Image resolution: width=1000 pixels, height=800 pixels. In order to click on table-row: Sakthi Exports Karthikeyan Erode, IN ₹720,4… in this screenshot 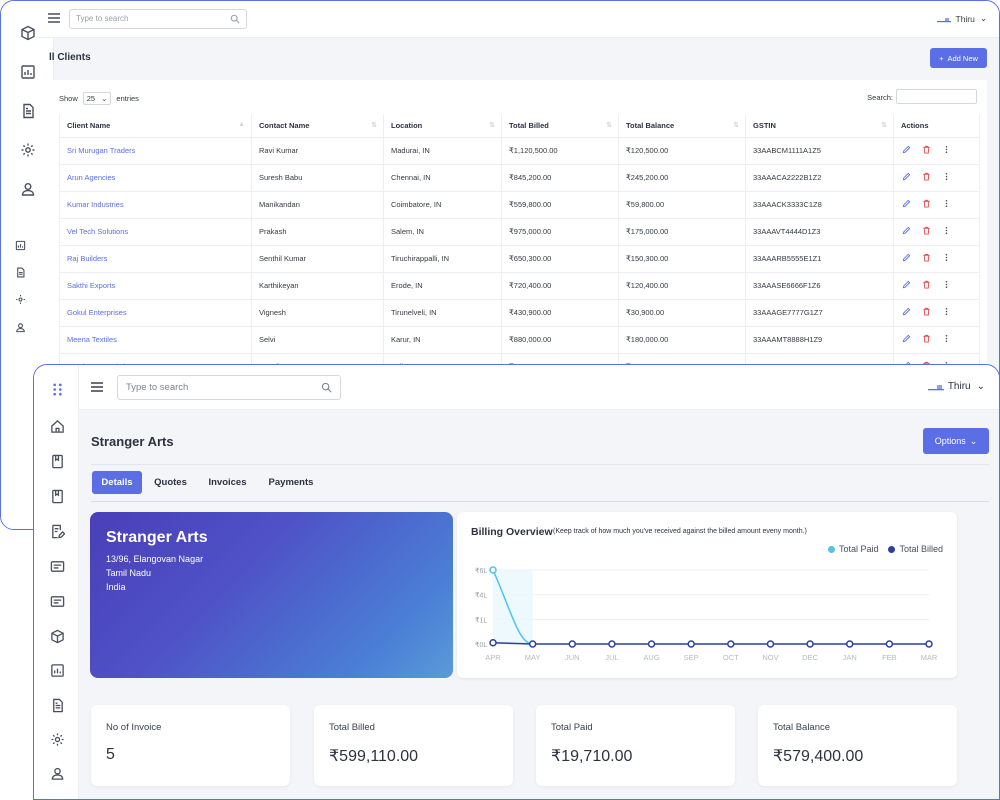, I will do `click(519, 286)`.